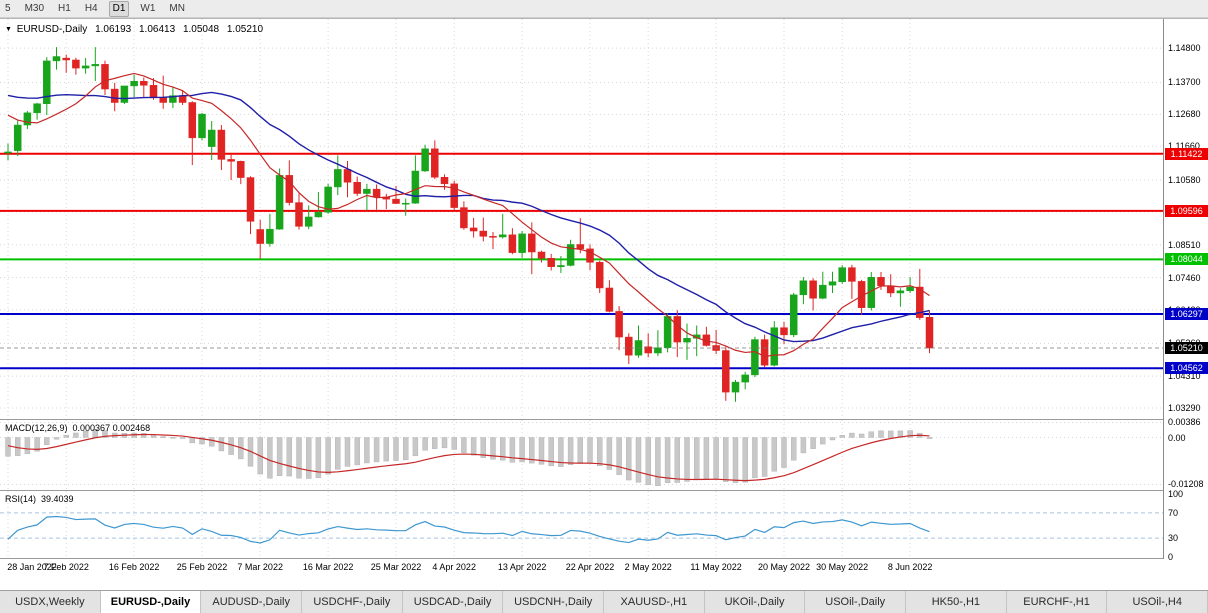 The width and height of the screenshot is (1208, 613). I want to click on chart-tab-usdchfdaily: USDCHF-,Daily, so click(352, 602).